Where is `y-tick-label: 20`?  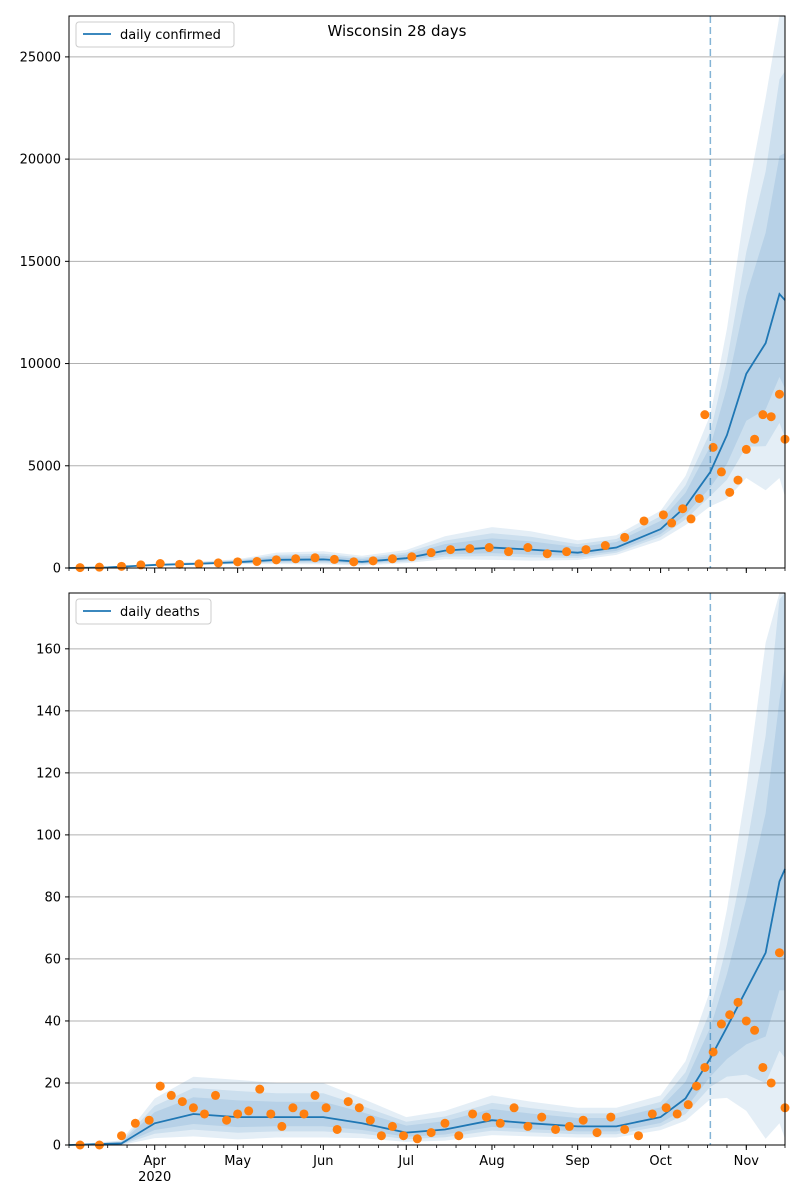
y-tick-label: 20 is located at coordinates (52, 1083).